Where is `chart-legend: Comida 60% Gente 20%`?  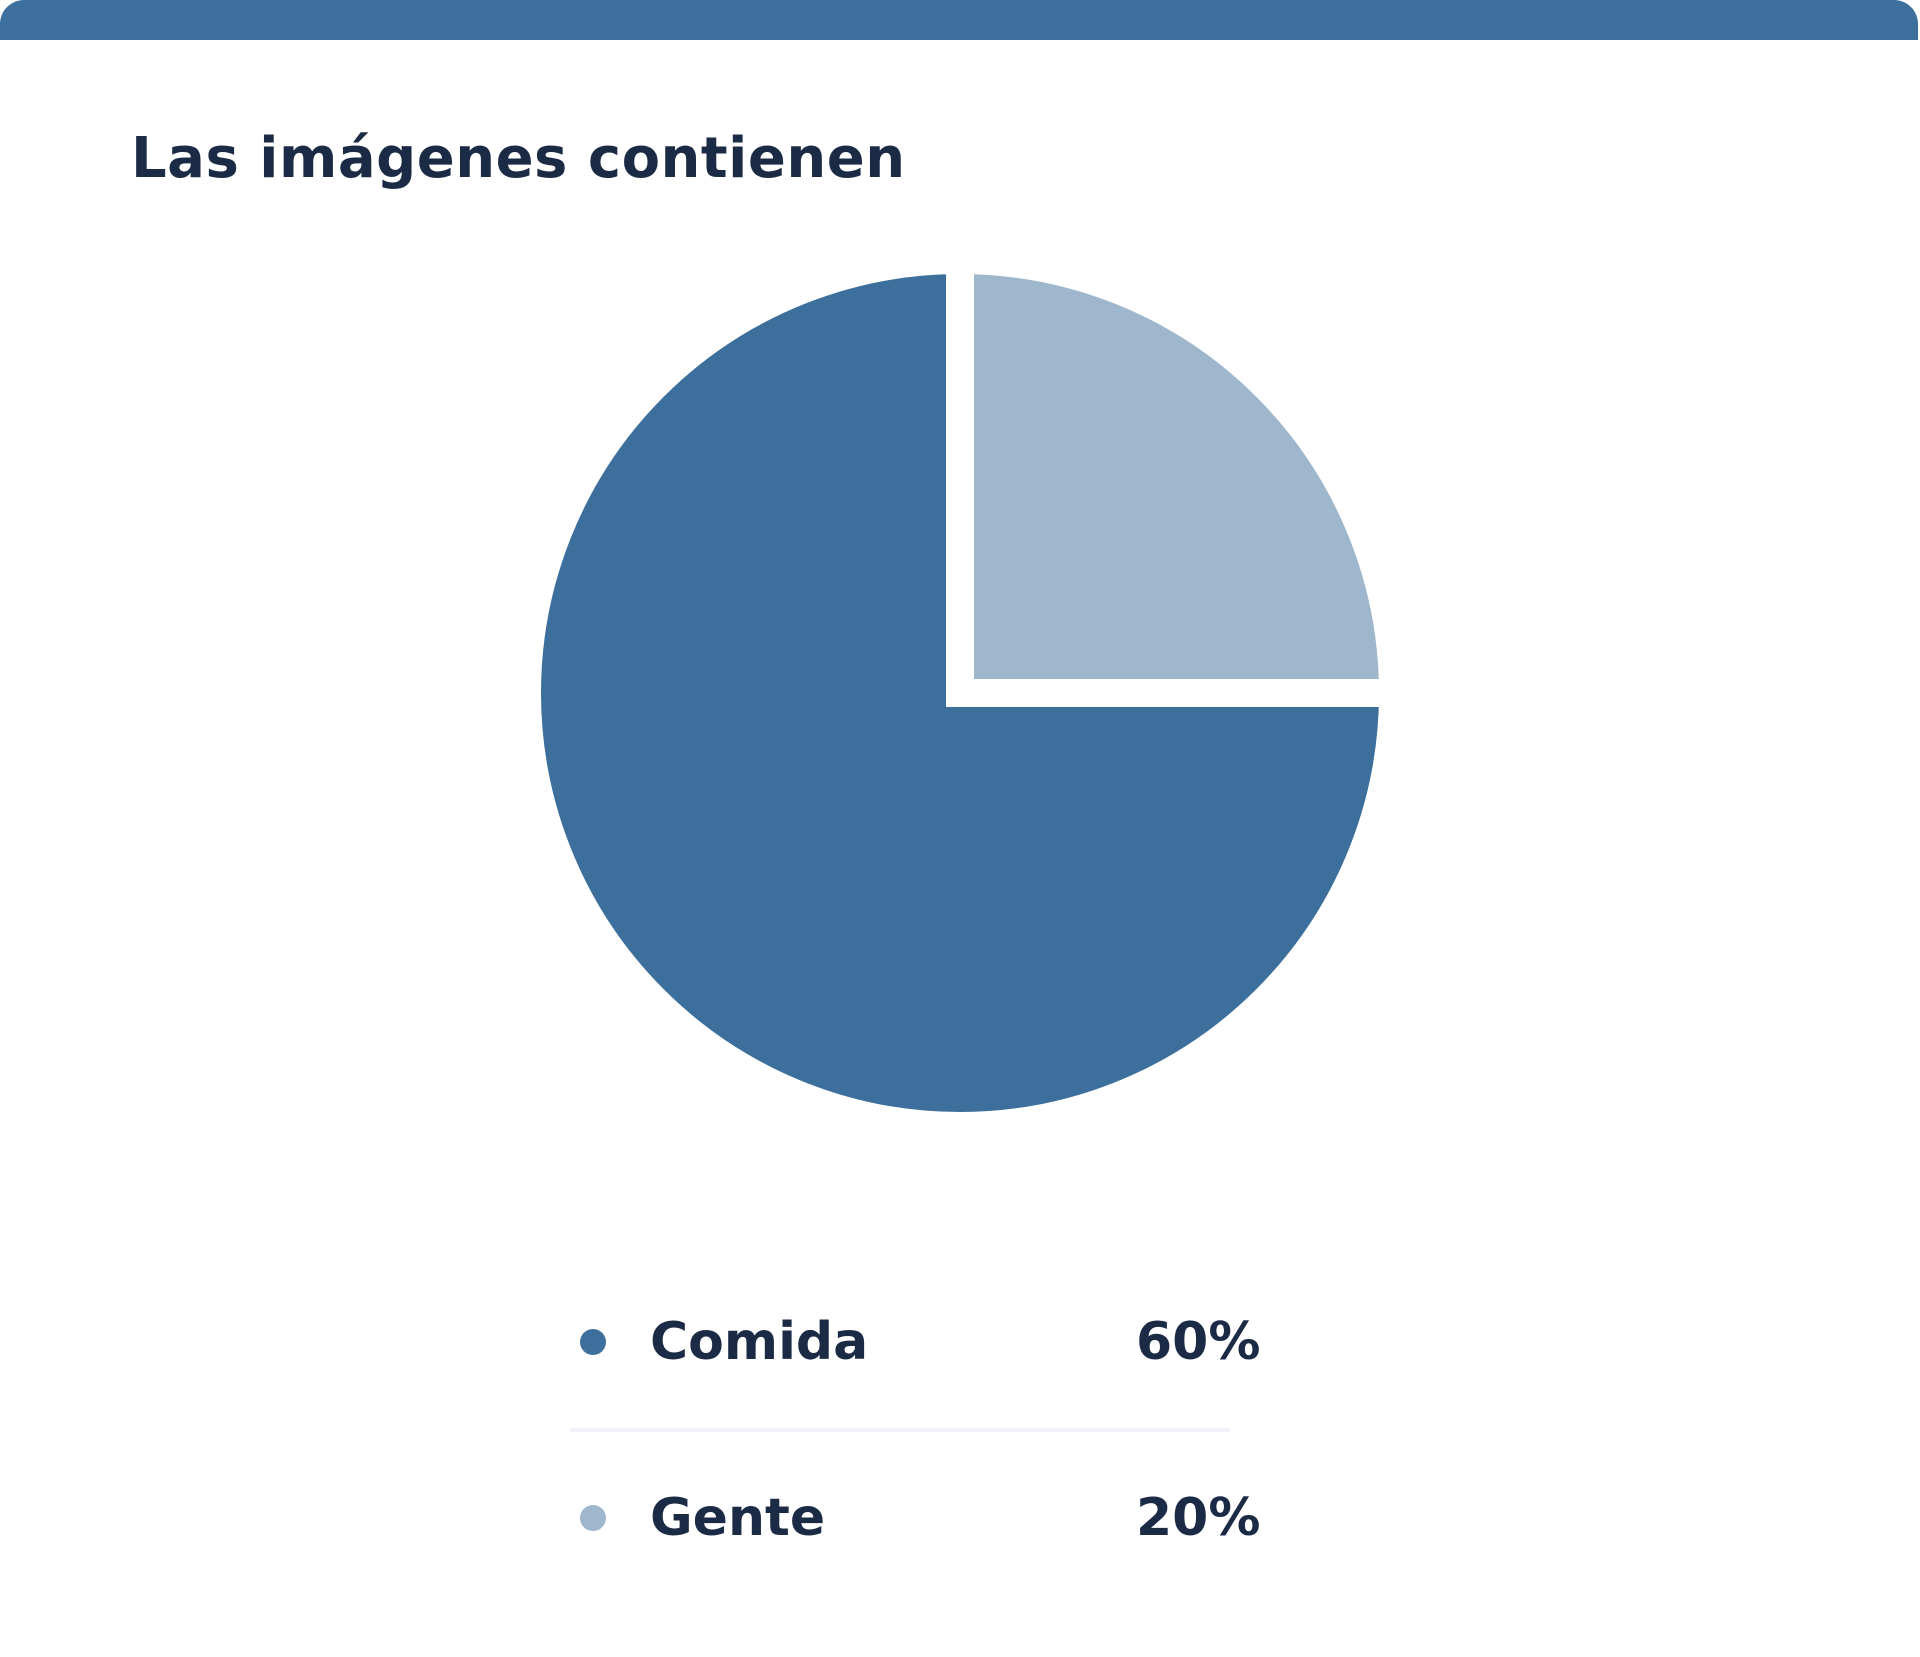
chart-legend: Comida 60% Gente 20% is located at coordinates (915, 1433).